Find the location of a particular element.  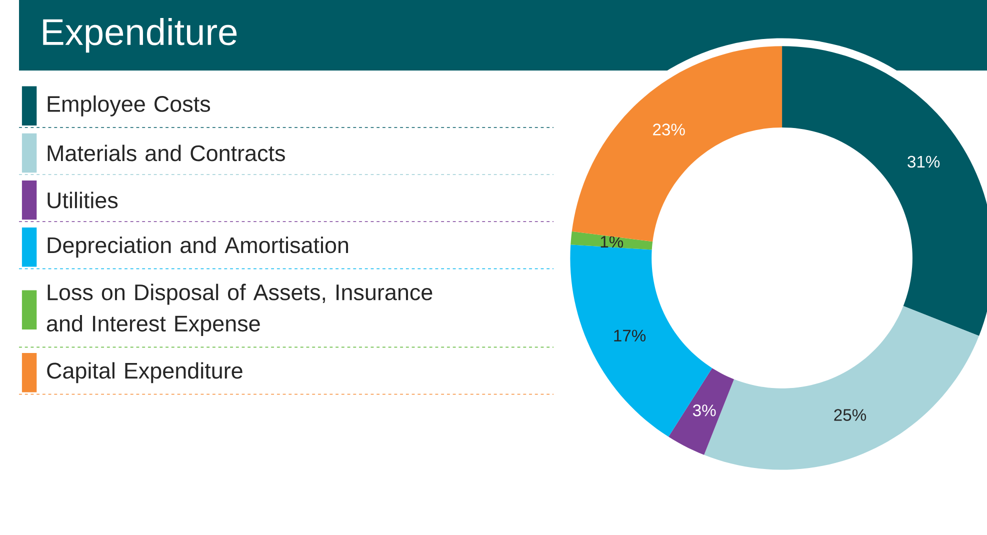

chart-title: Expenditure is located at coordinates (140, 35).